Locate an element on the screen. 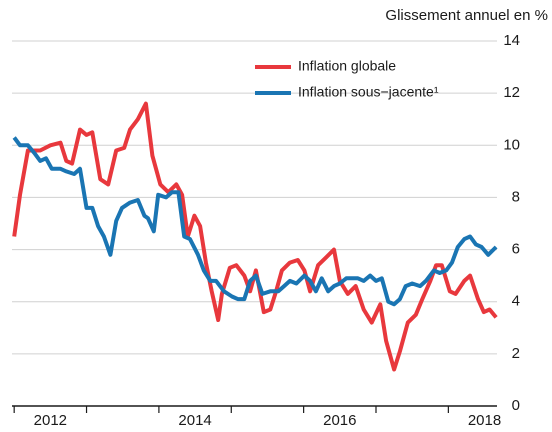  x-tick-label: 2012 is located at coordinates (50, 420).